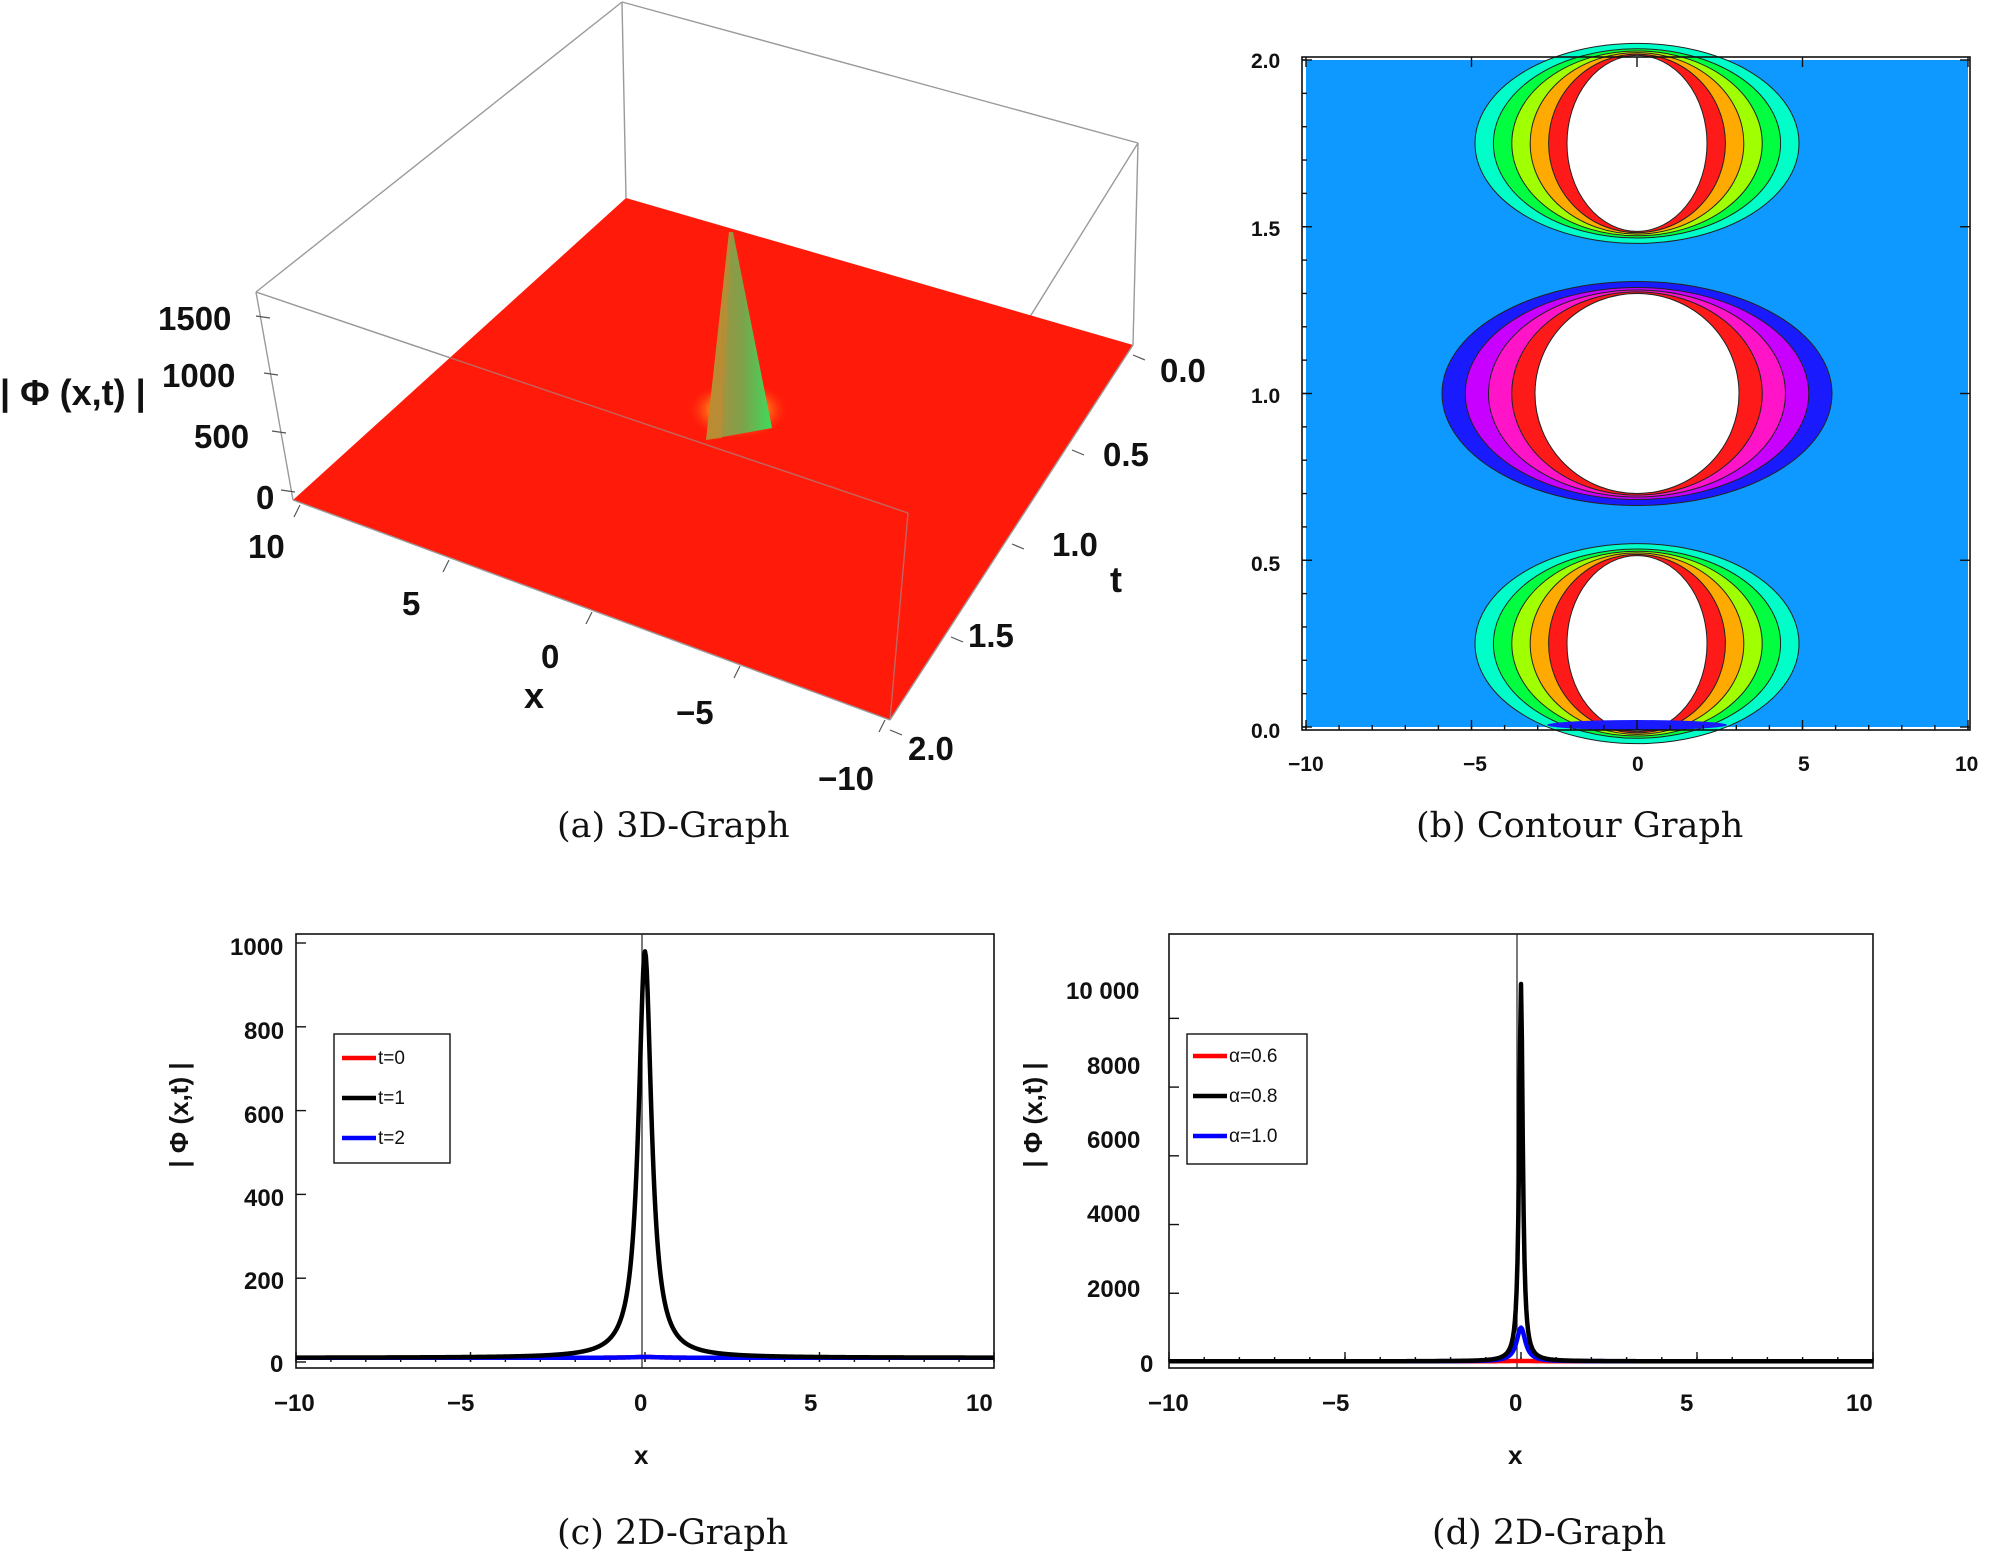 The image size is (1989, 1556). What do you see at coordinates (718, 336) in the screenshot?
I see `peak-spike-shadow` at bounding box center [718, 336].